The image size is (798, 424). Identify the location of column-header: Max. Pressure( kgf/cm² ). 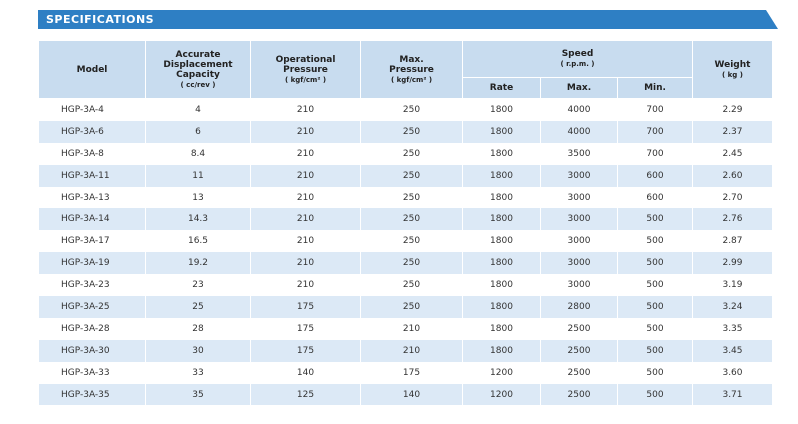
(411, 69).